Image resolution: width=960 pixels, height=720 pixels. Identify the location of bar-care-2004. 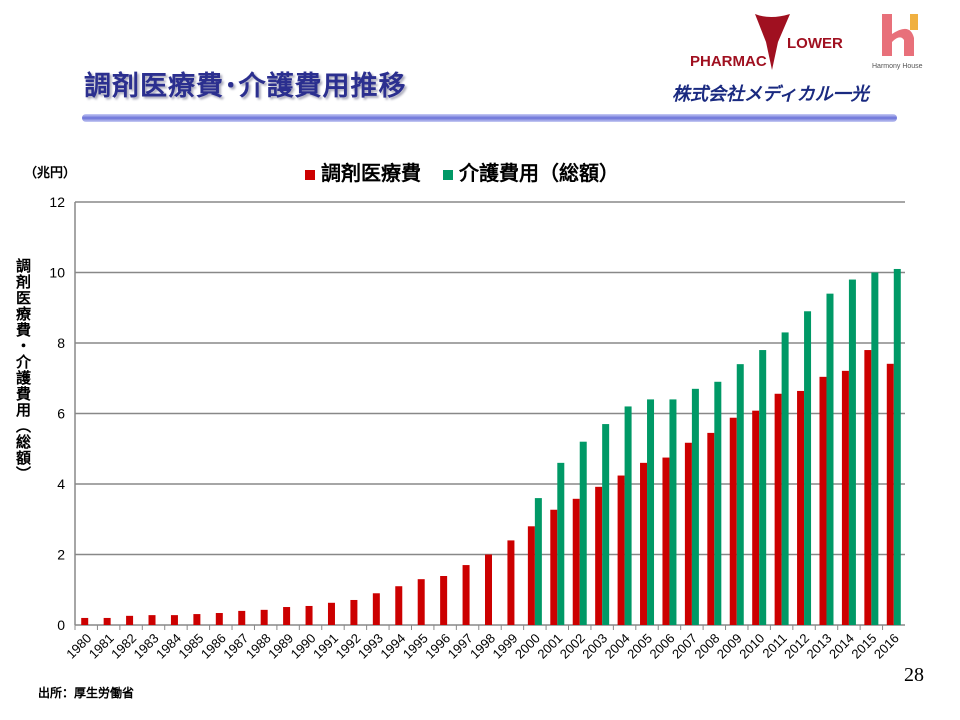
(628, 515).